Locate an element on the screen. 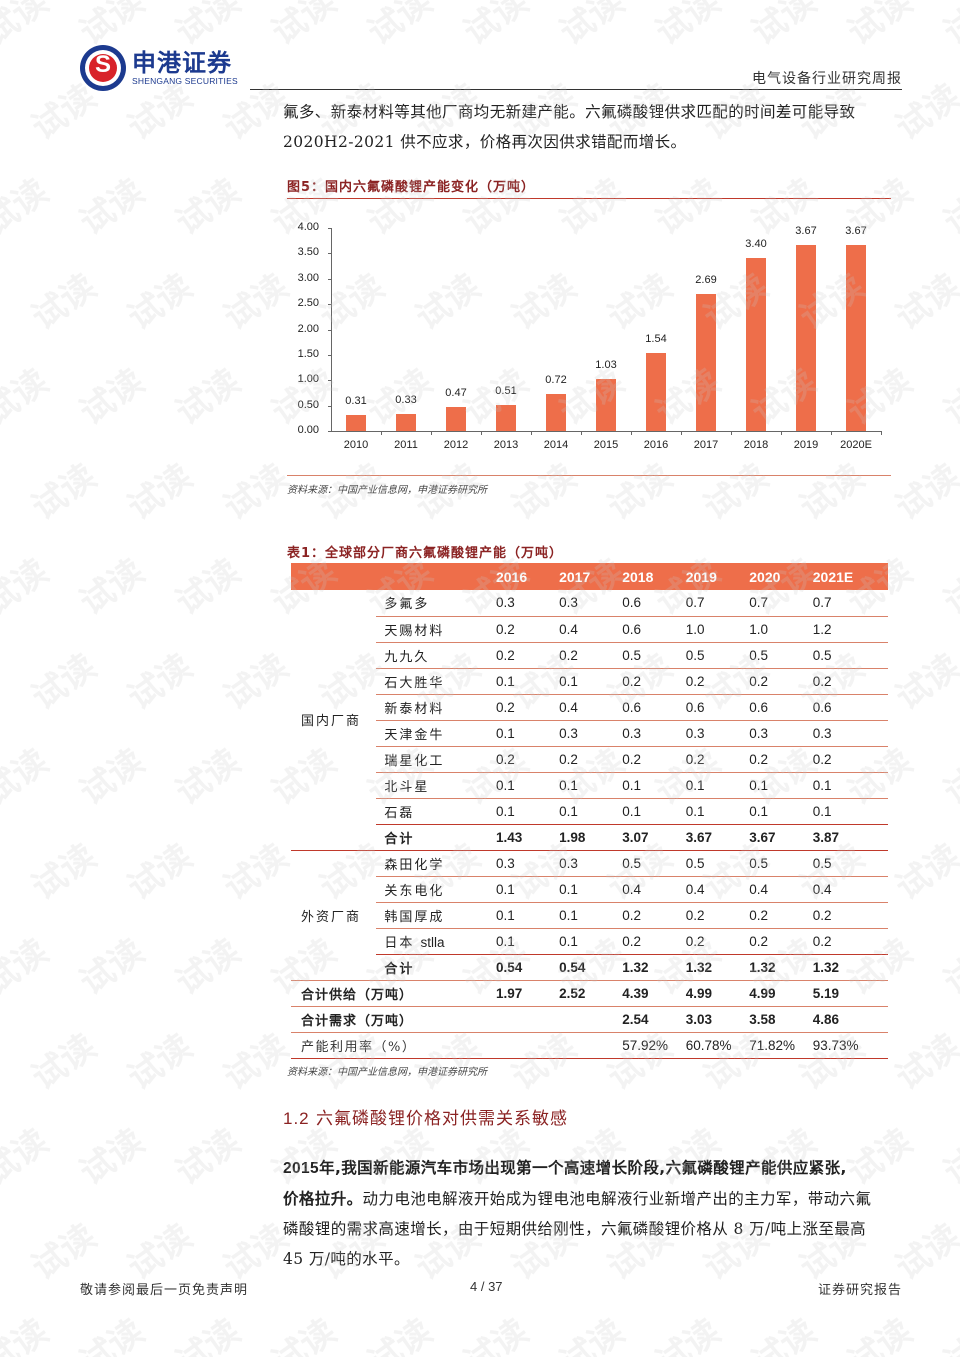  page-number: 4 / 37 is located at coordinates (486, 1286).